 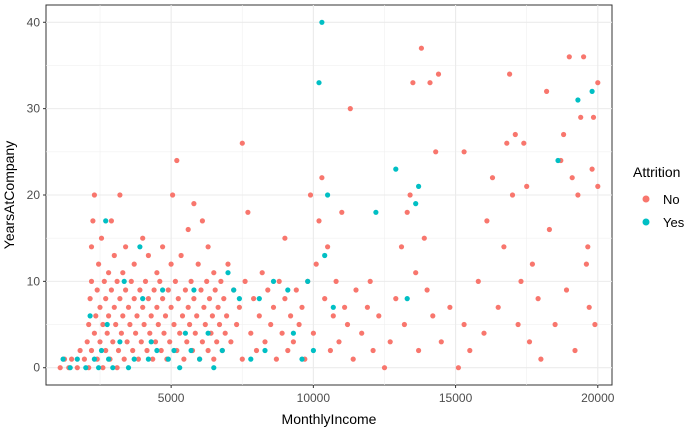 What do you see at coordinates (329, 419) in the screenshot?
I see `x-axis-title: MonthlyIncome` at bounding box center [329, 419].